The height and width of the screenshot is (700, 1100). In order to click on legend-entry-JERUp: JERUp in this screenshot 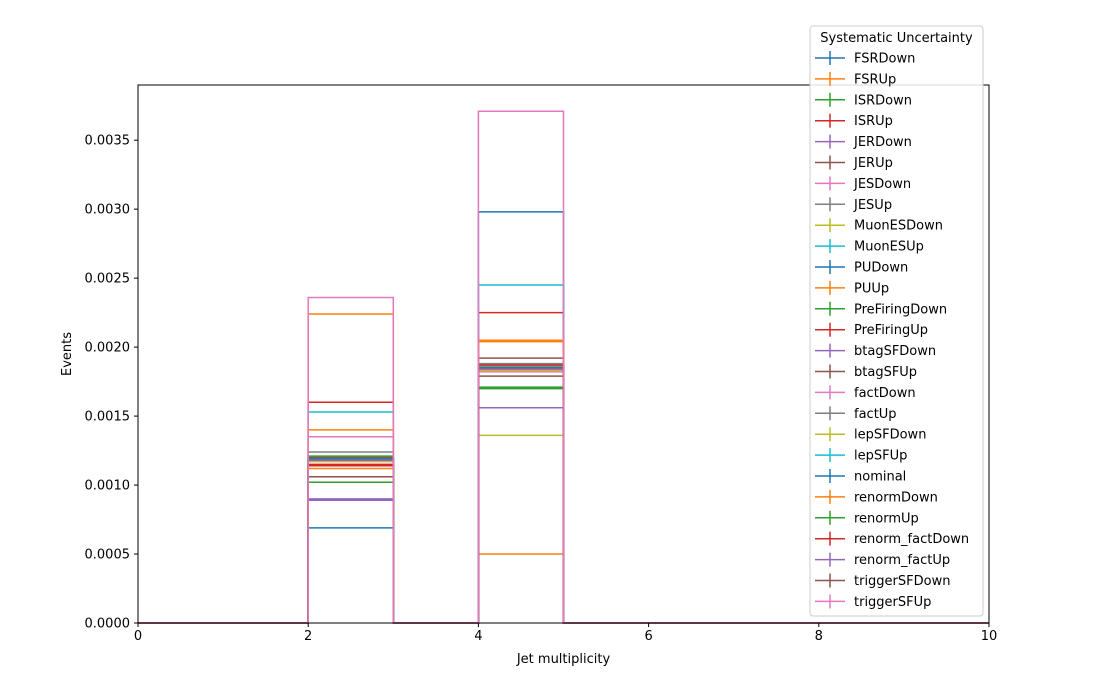, I will do `click(854, 163)`.